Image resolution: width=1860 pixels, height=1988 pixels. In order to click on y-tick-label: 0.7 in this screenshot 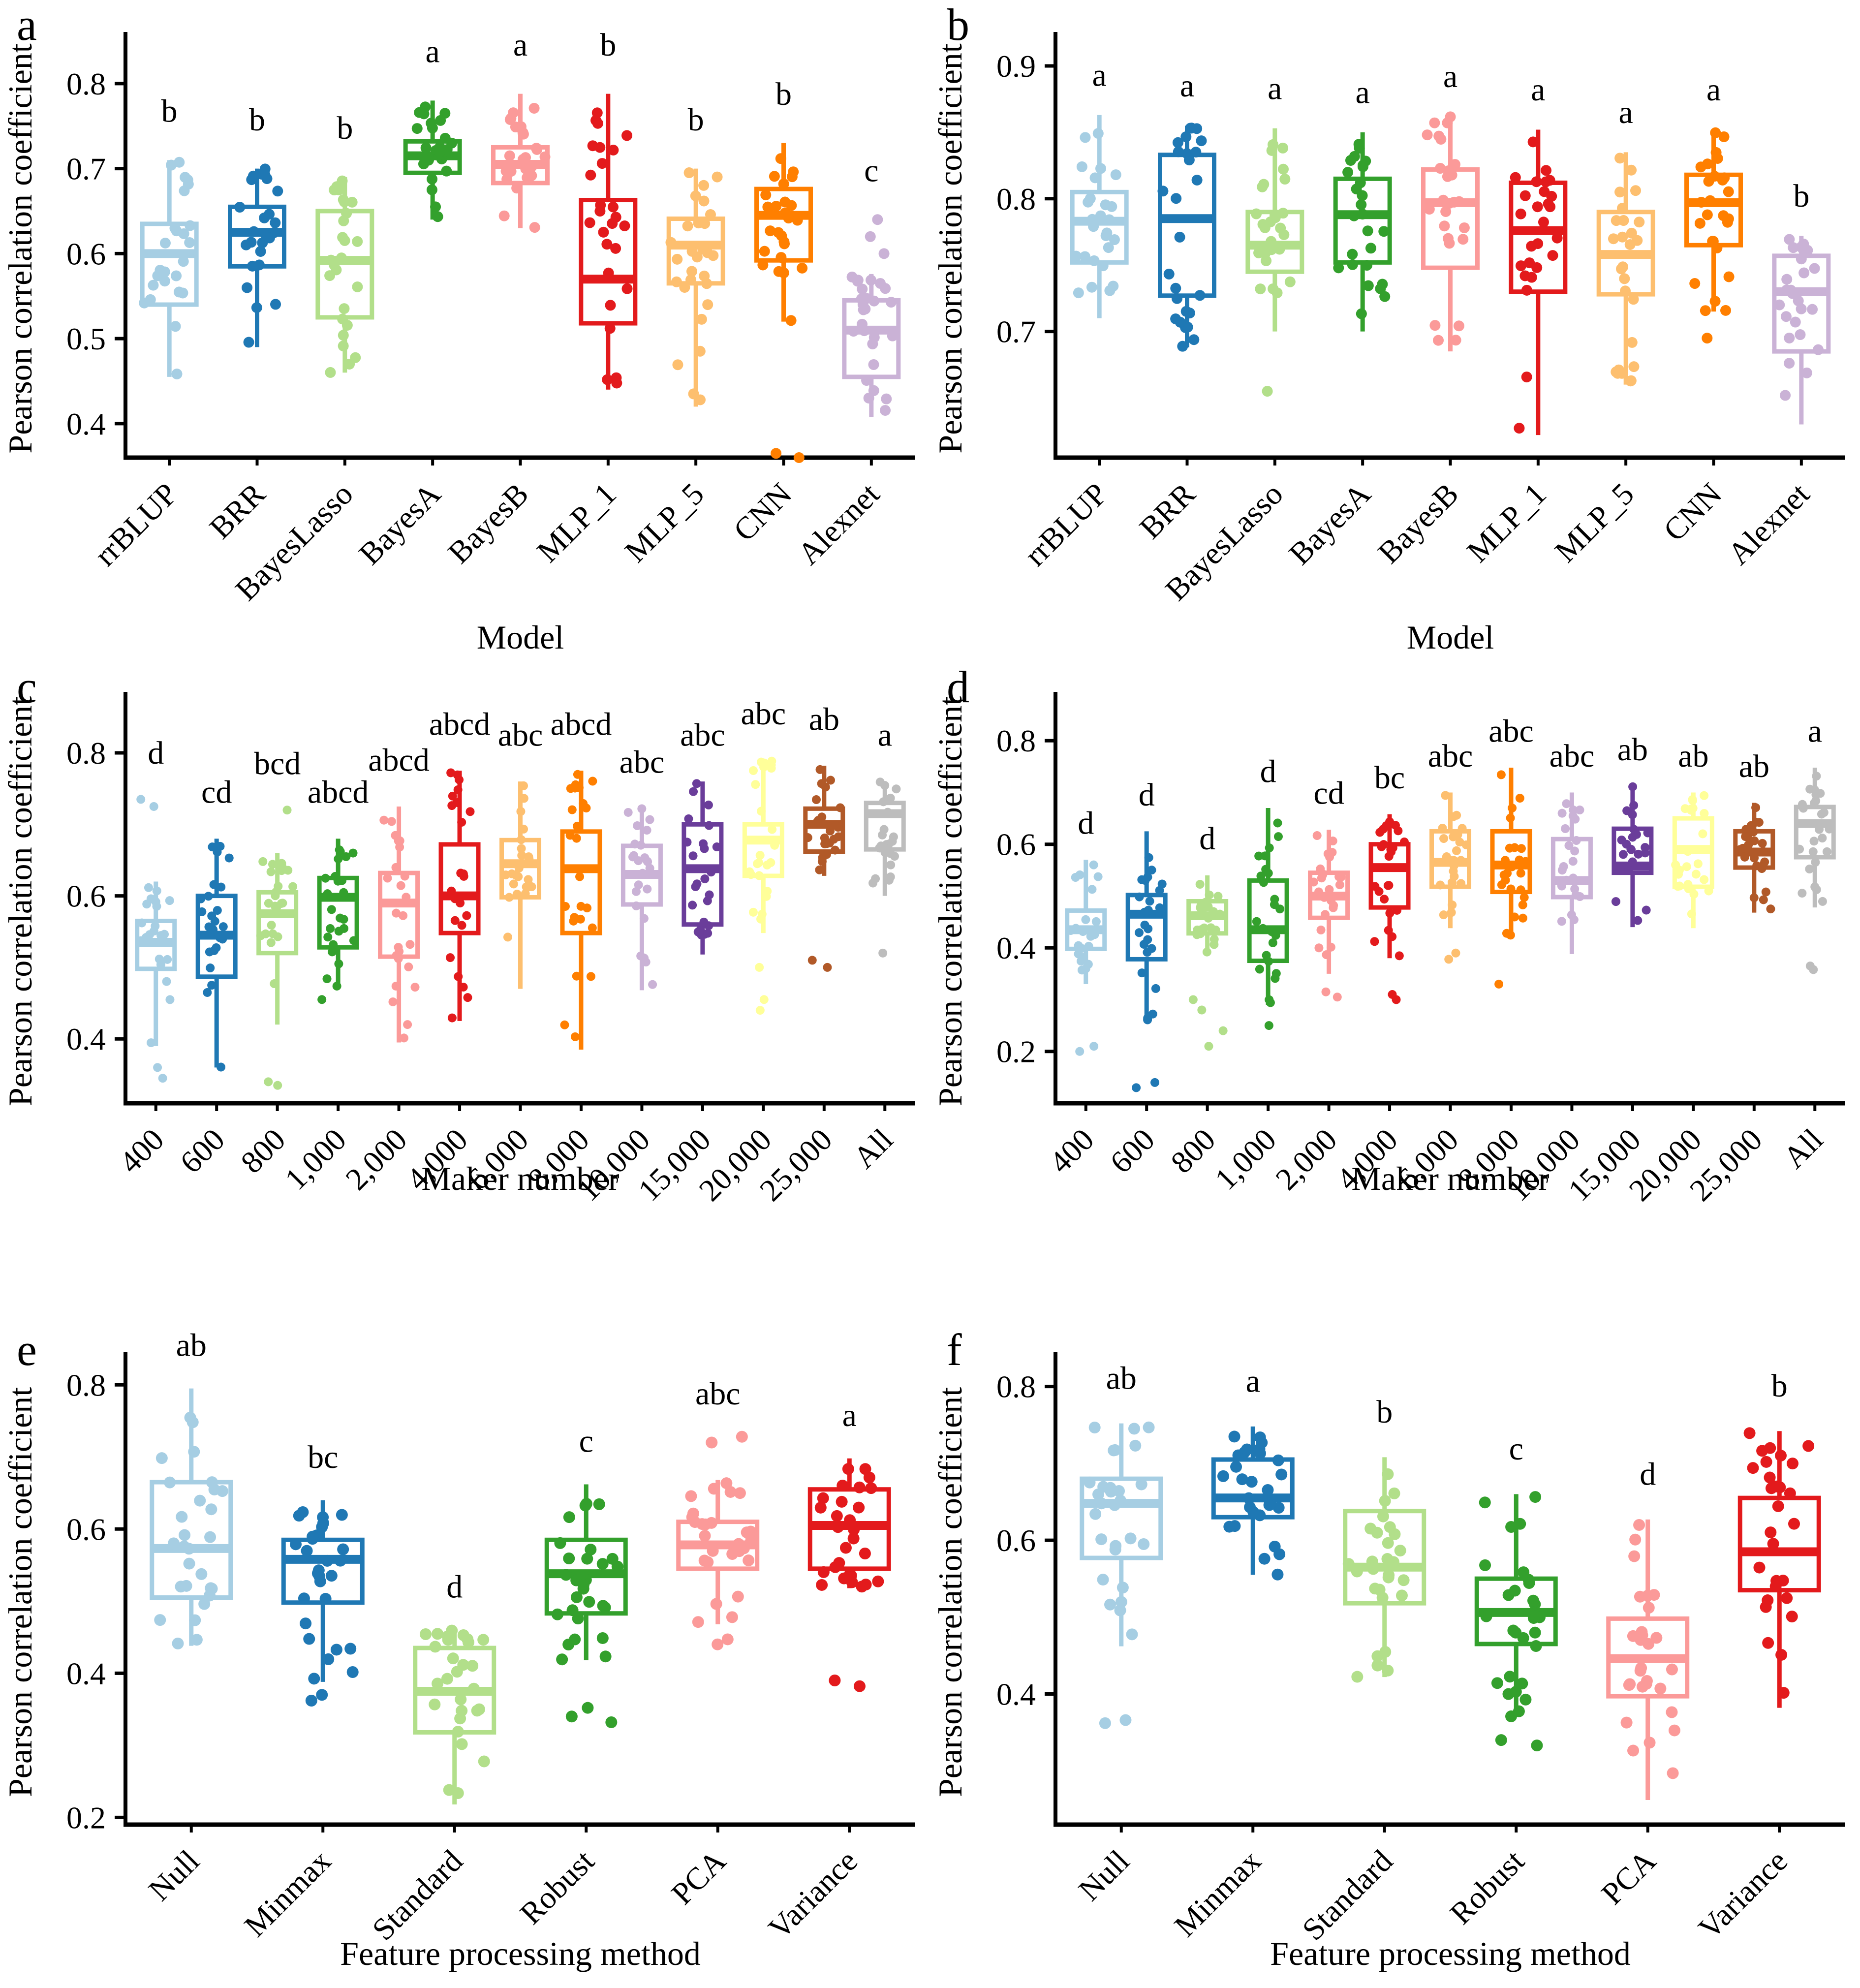, I will do `click(86, 169)`.